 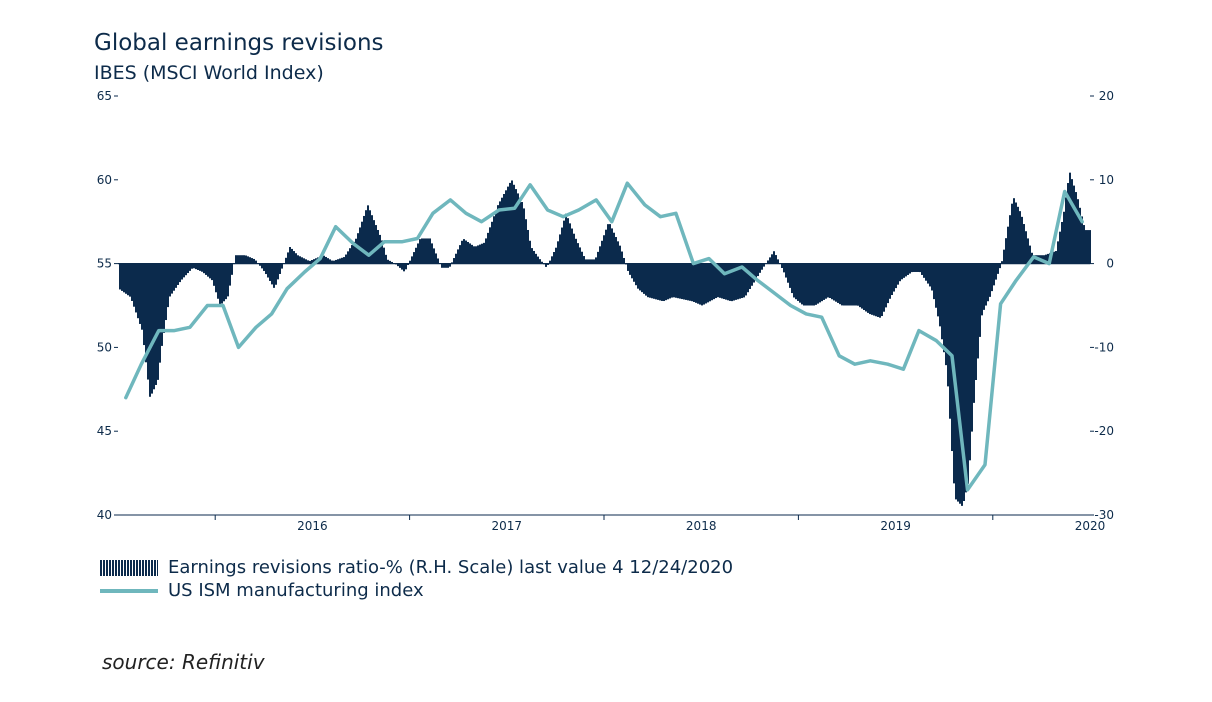 I want to click on left-tick-label: 60, so click(x=104, y=180).